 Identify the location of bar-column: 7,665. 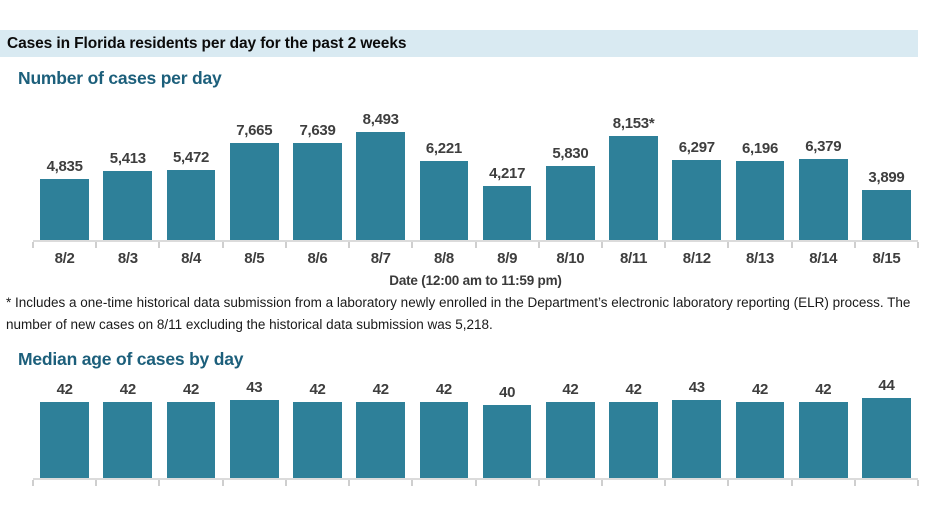
(254, 181).